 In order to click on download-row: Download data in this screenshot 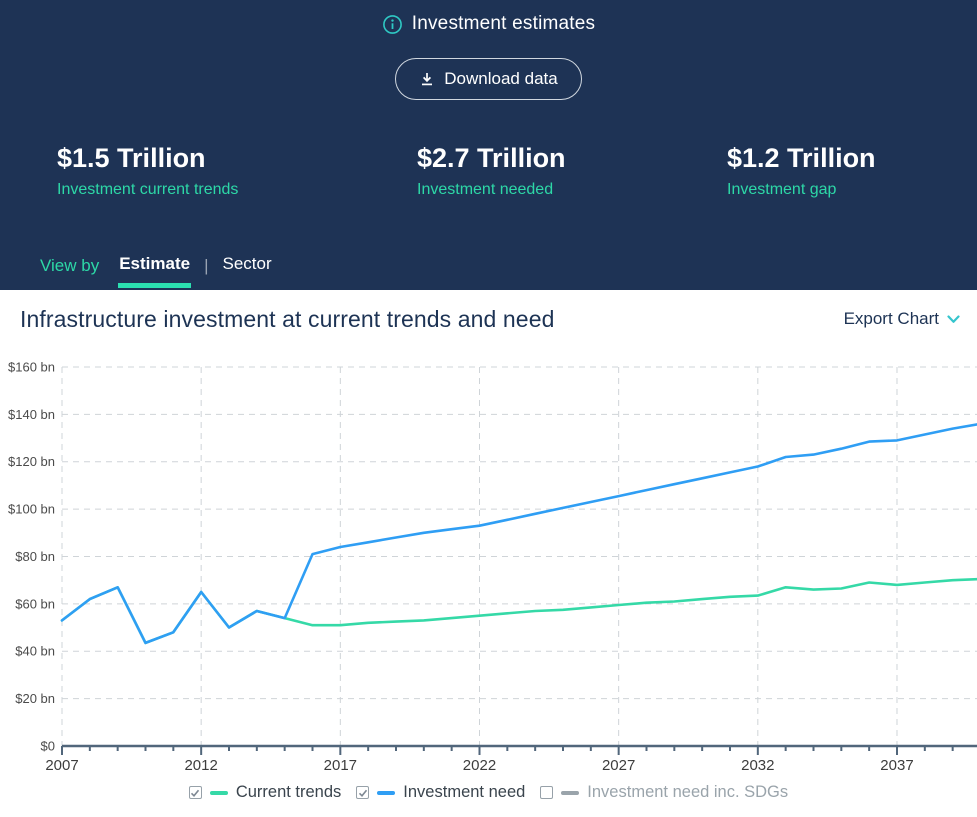, I will do `click(488, 79)`.